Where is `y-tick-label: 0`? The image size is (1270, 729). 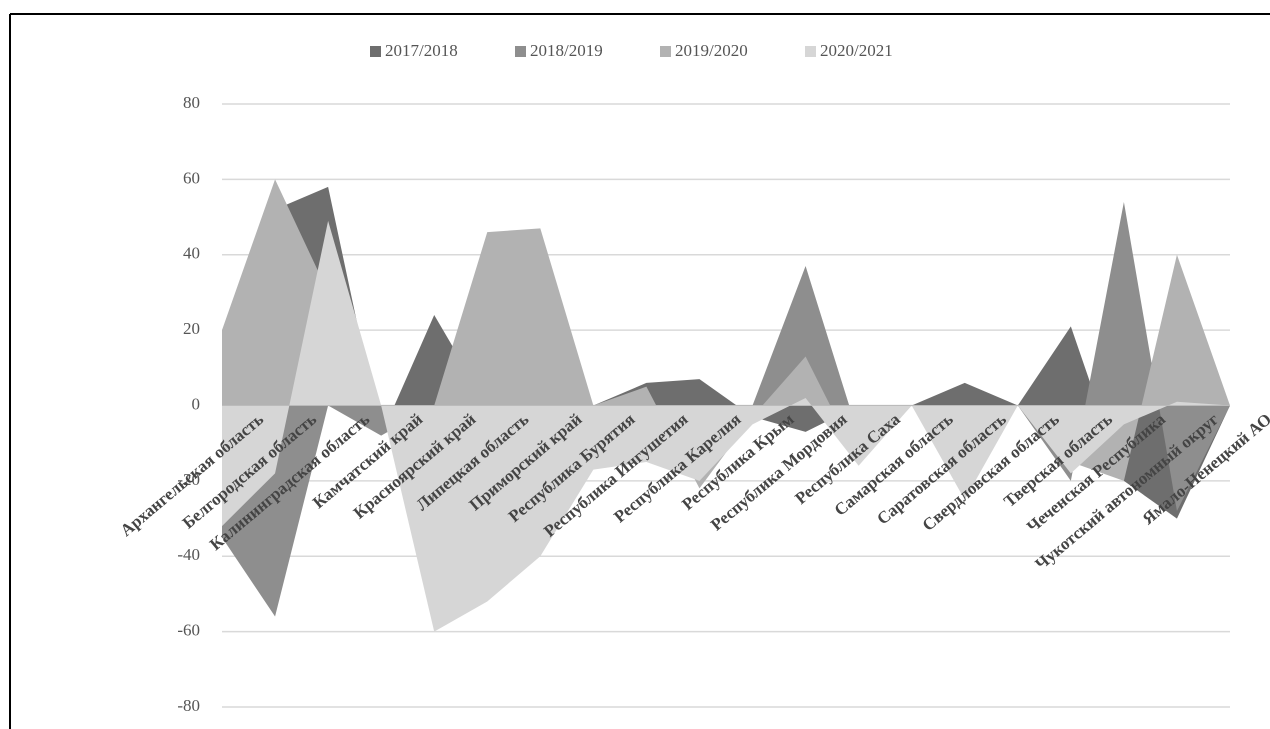
y-tick-label: 0 is located at coordinates (196, 403).